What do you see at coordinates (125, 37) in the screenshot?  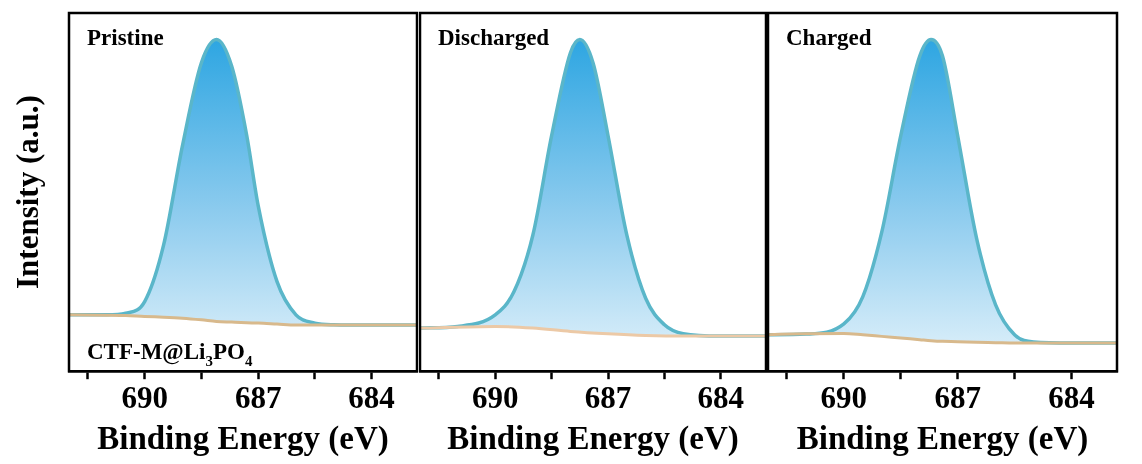 I see `chart-title: Pristine` at bounding box center [125, 37].